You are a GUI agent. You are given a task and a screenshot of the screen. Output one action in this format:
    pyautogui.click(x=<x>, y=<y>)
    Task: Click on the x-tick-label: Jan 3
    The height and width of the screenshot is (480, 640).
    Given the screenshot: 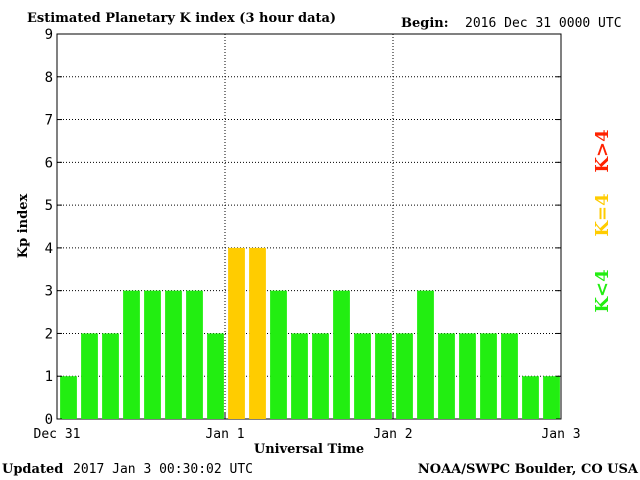 What is the action you would take?
    pyautogui.click(x=560, y=434)
    